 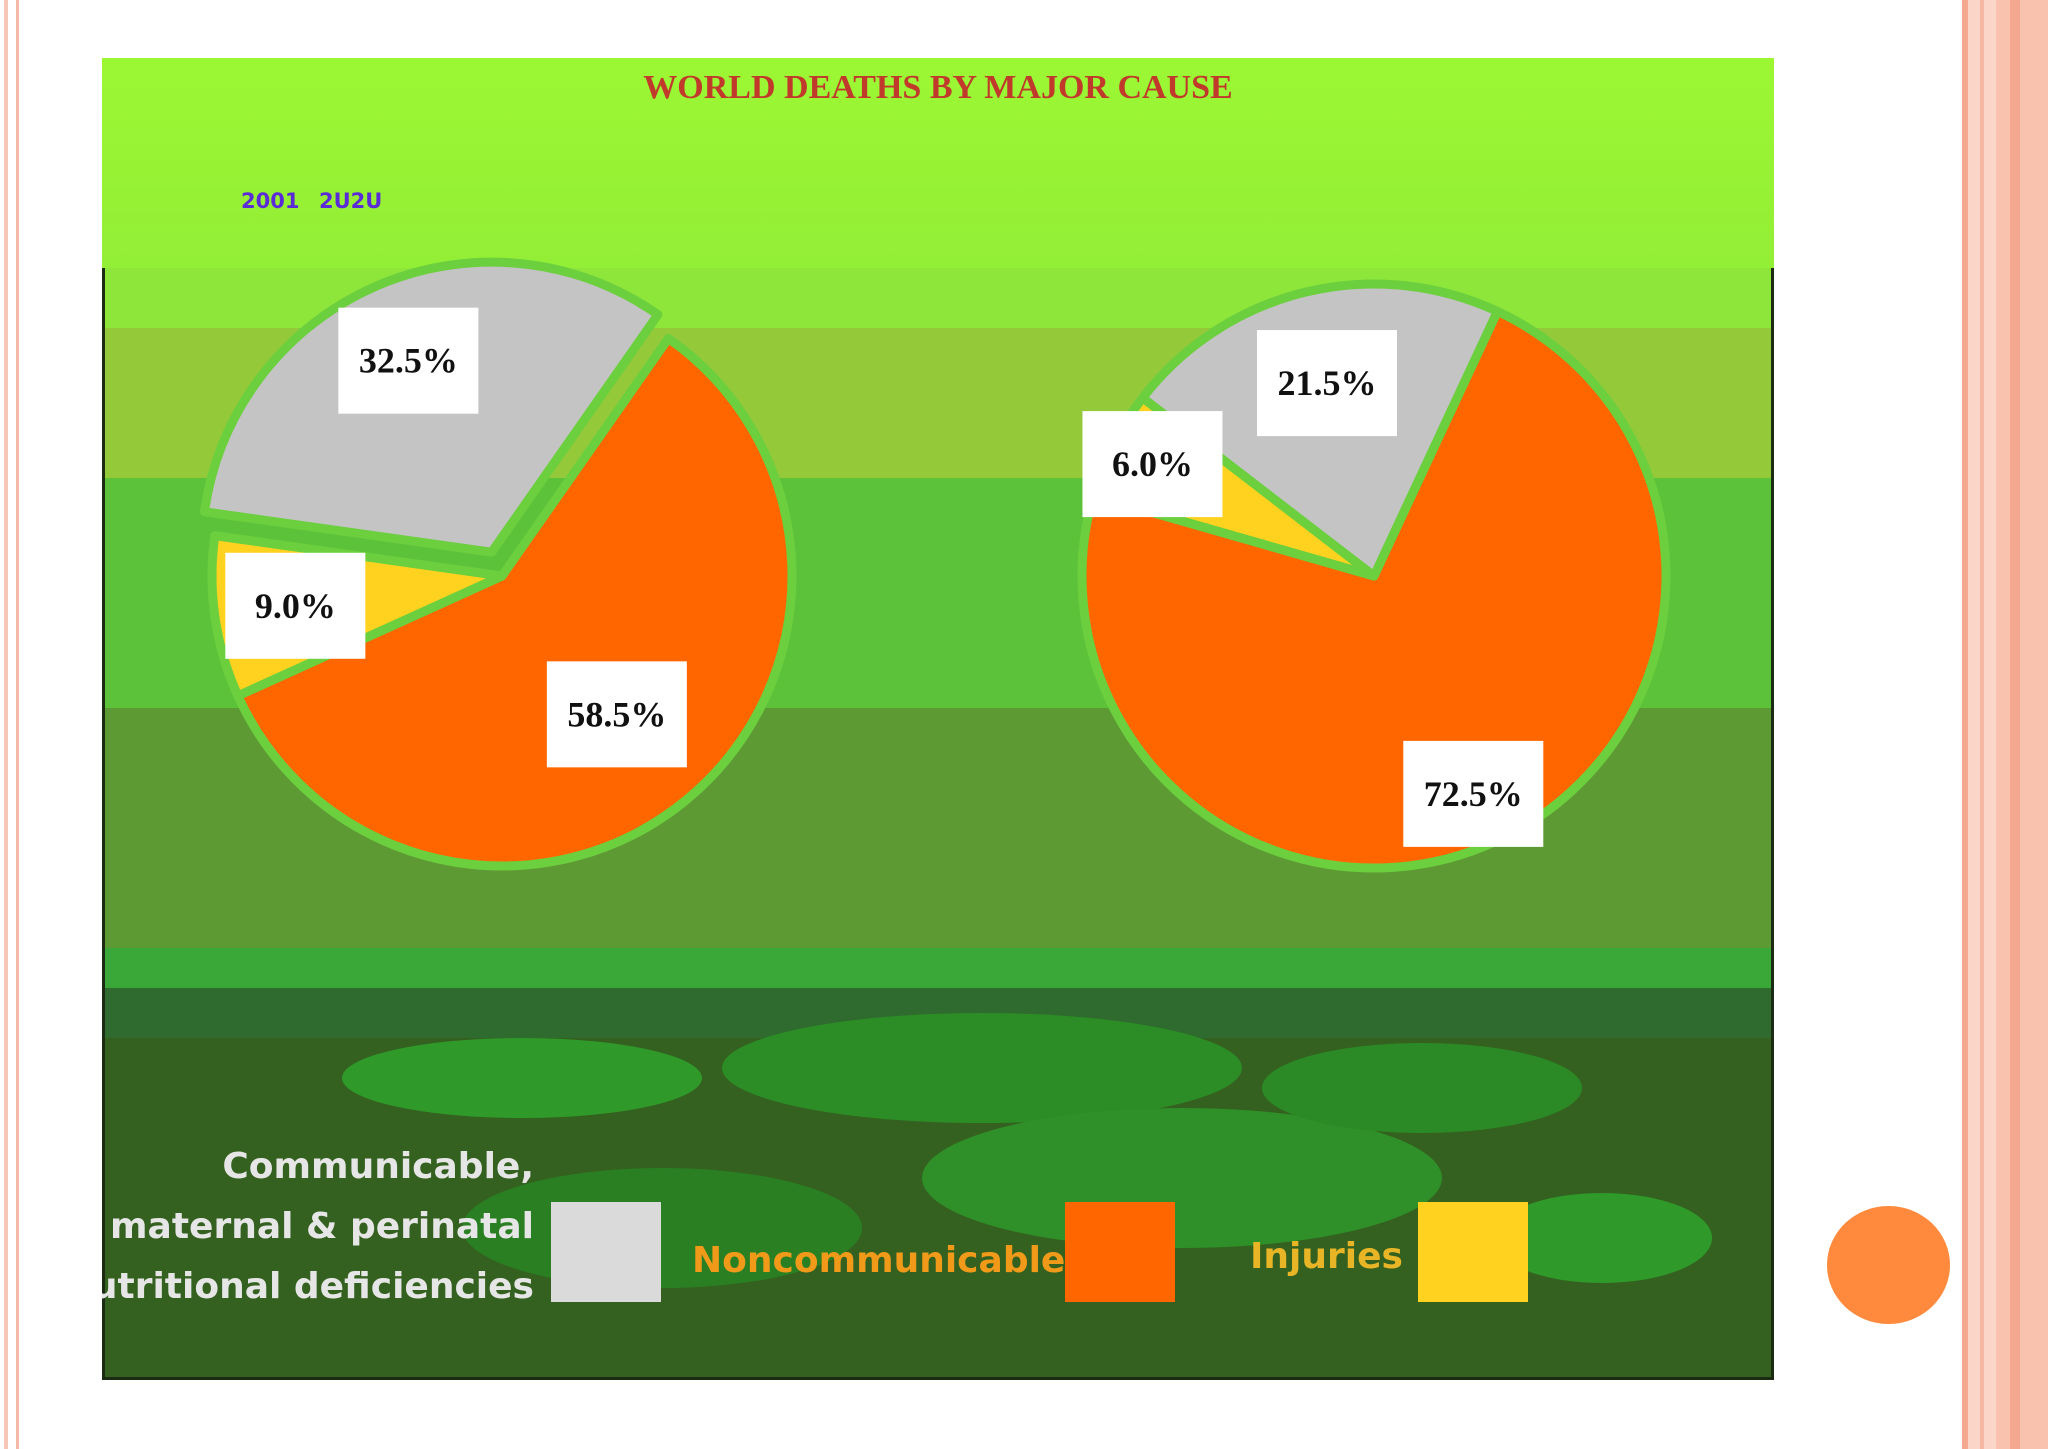 I want to click on year-label-left: 2001, so click(x=270, y=201).